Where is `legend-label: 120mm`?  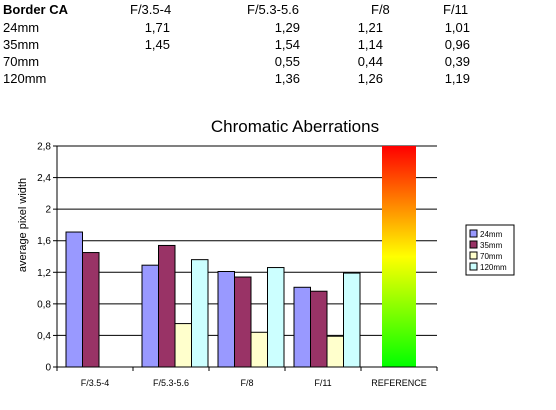
legend-label: 120mm is located at coordinates (493, 267).